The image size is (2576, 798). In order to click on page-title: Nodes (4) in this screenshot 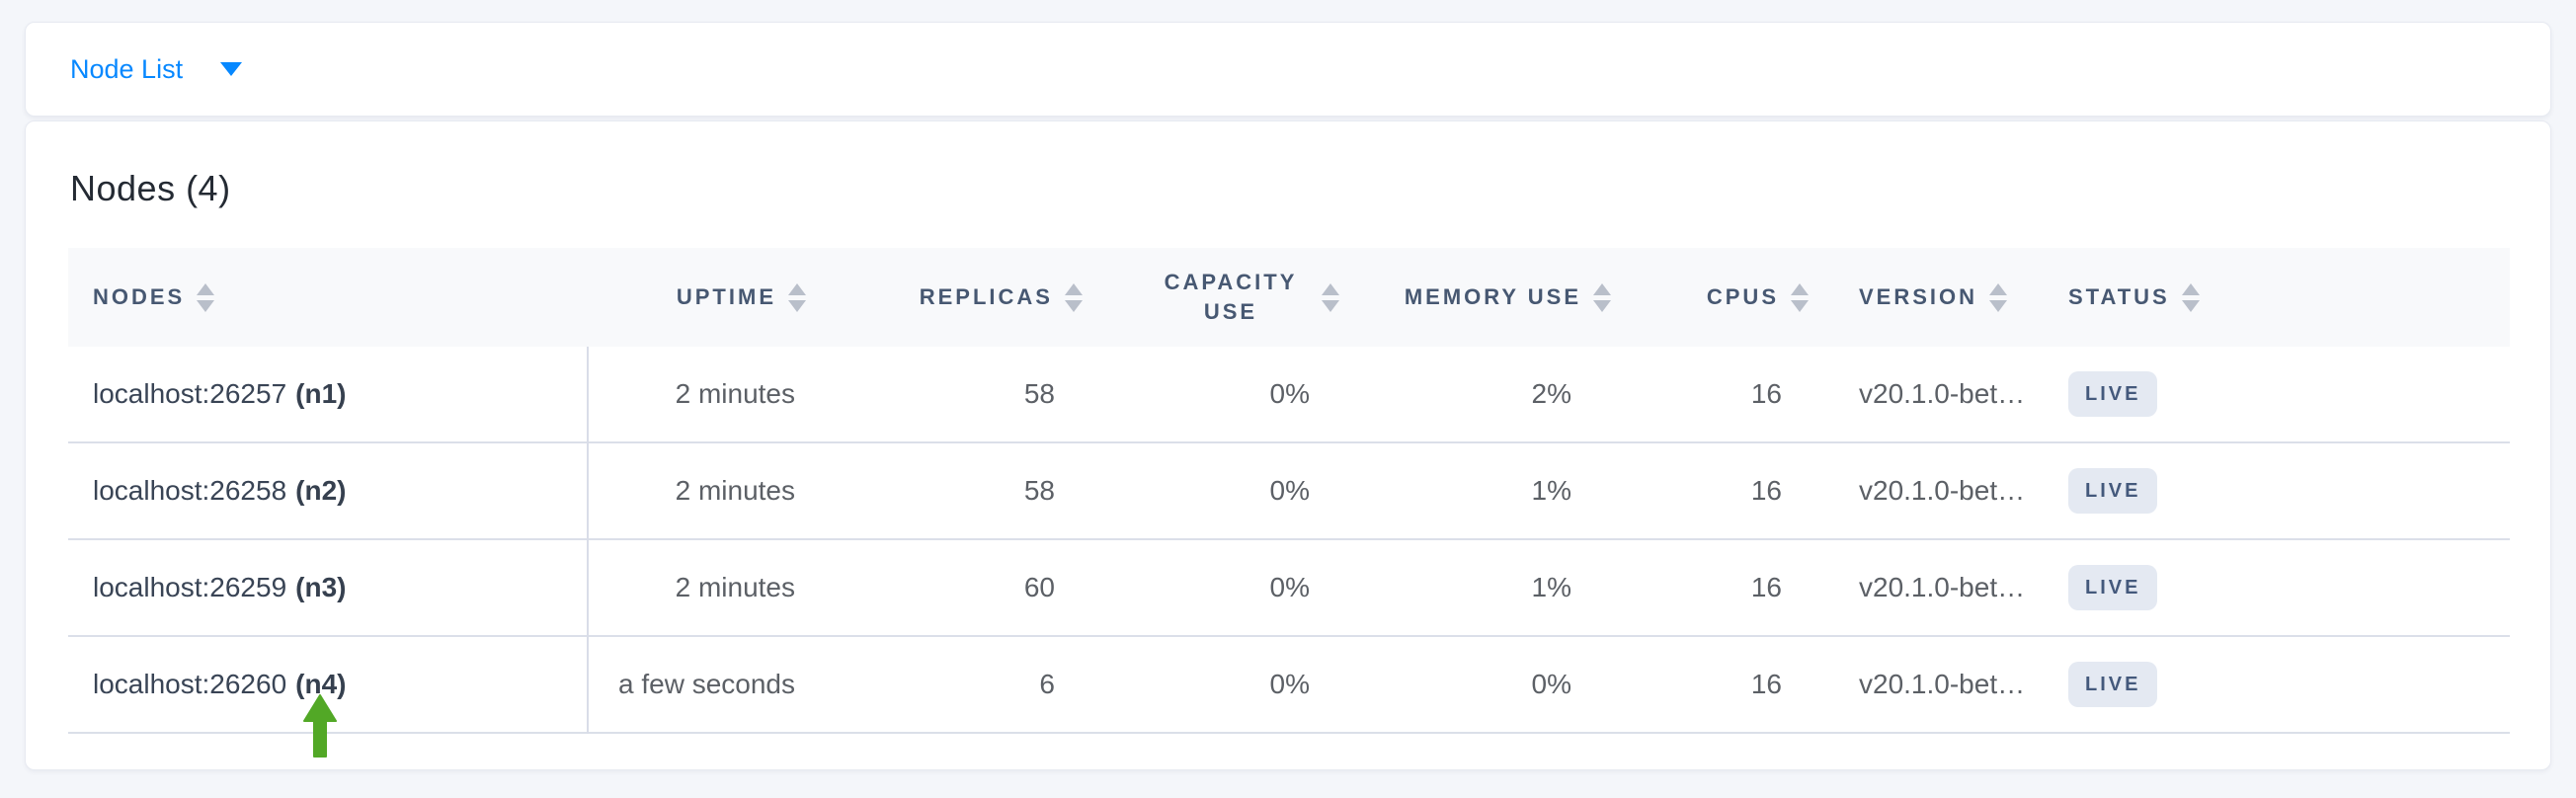, I will do `click(150, 188)`.